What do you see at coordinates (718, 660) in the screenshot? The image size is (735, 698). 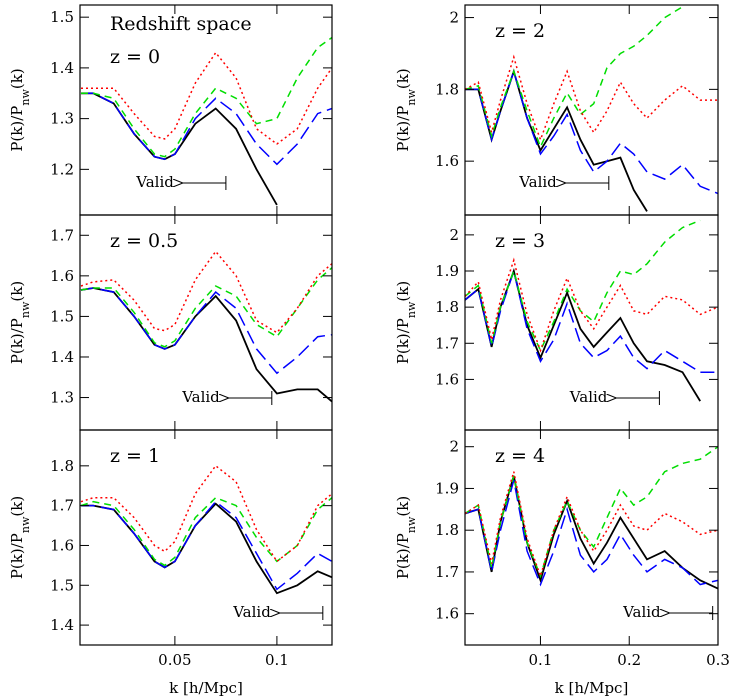 I see `x-tick-label: 0.3` at bounding box center [718, 660].